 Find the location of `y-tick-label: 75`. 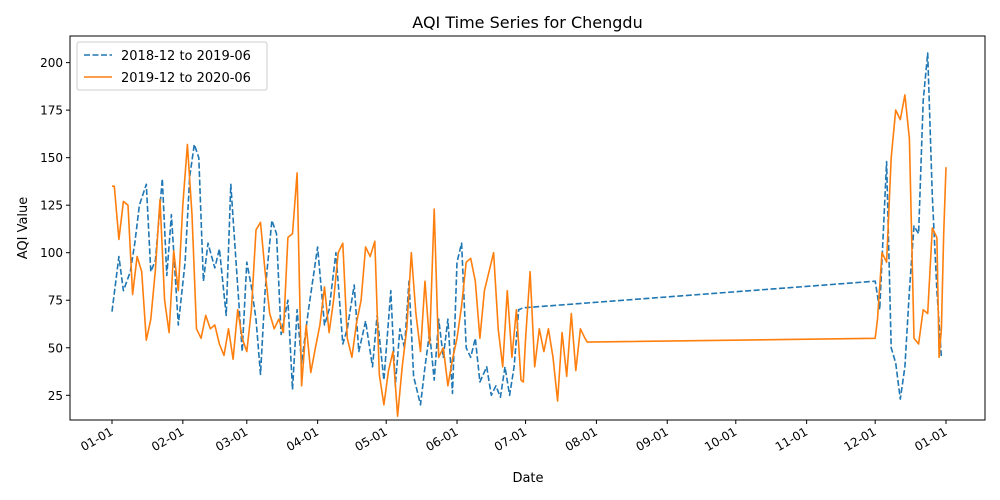

y-tick-label: 75 is located at coordinates (55, 301).